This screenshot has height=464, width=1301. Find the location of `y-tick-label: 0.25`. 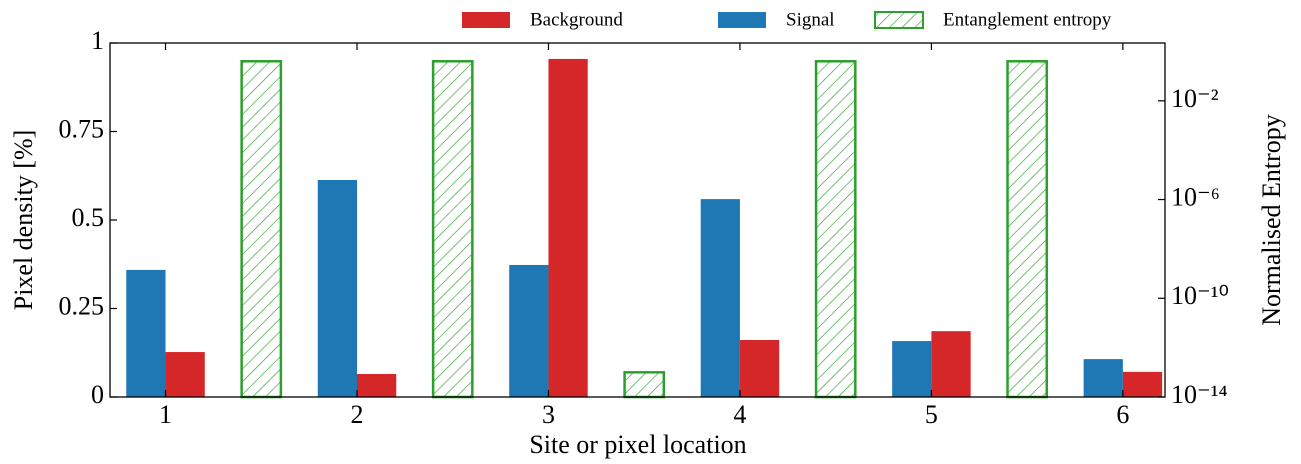

y-tick-label: 0.25 is located at coordinates (82, 305).